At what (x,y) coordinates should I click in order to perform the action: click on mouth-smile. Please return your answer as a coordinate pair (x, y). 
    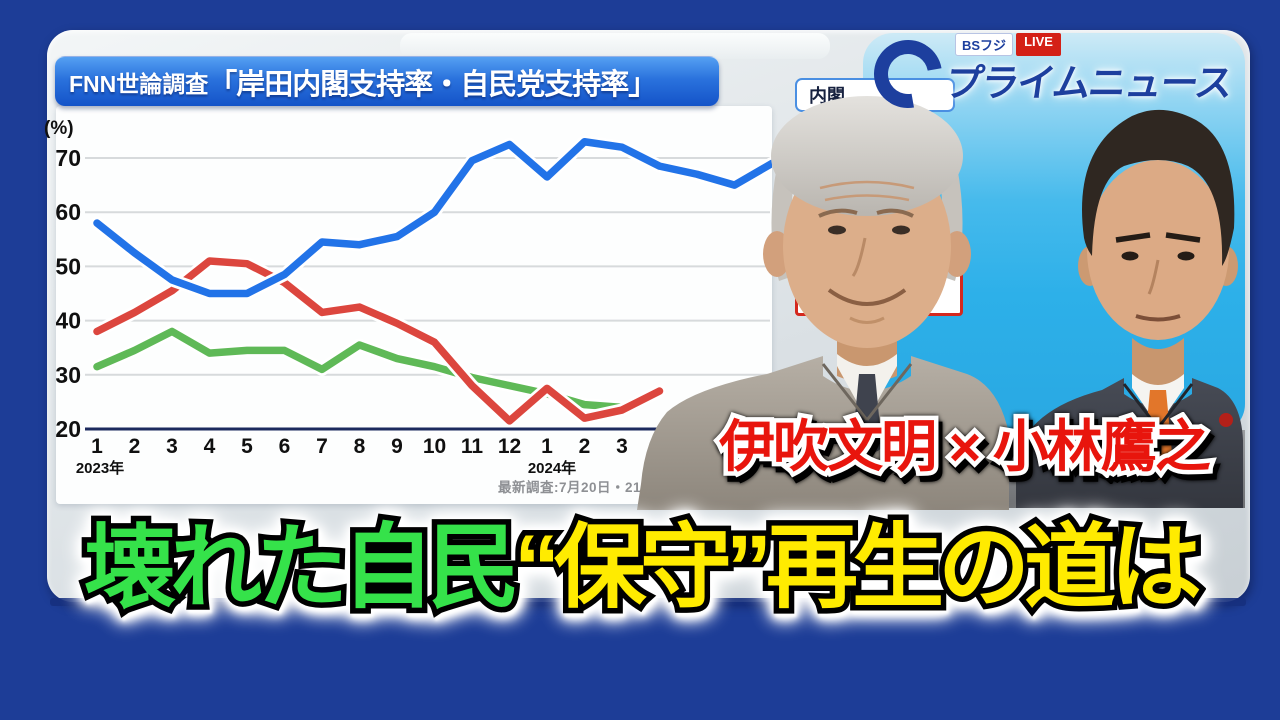
    Looking at the image, I should click on (867, 297).